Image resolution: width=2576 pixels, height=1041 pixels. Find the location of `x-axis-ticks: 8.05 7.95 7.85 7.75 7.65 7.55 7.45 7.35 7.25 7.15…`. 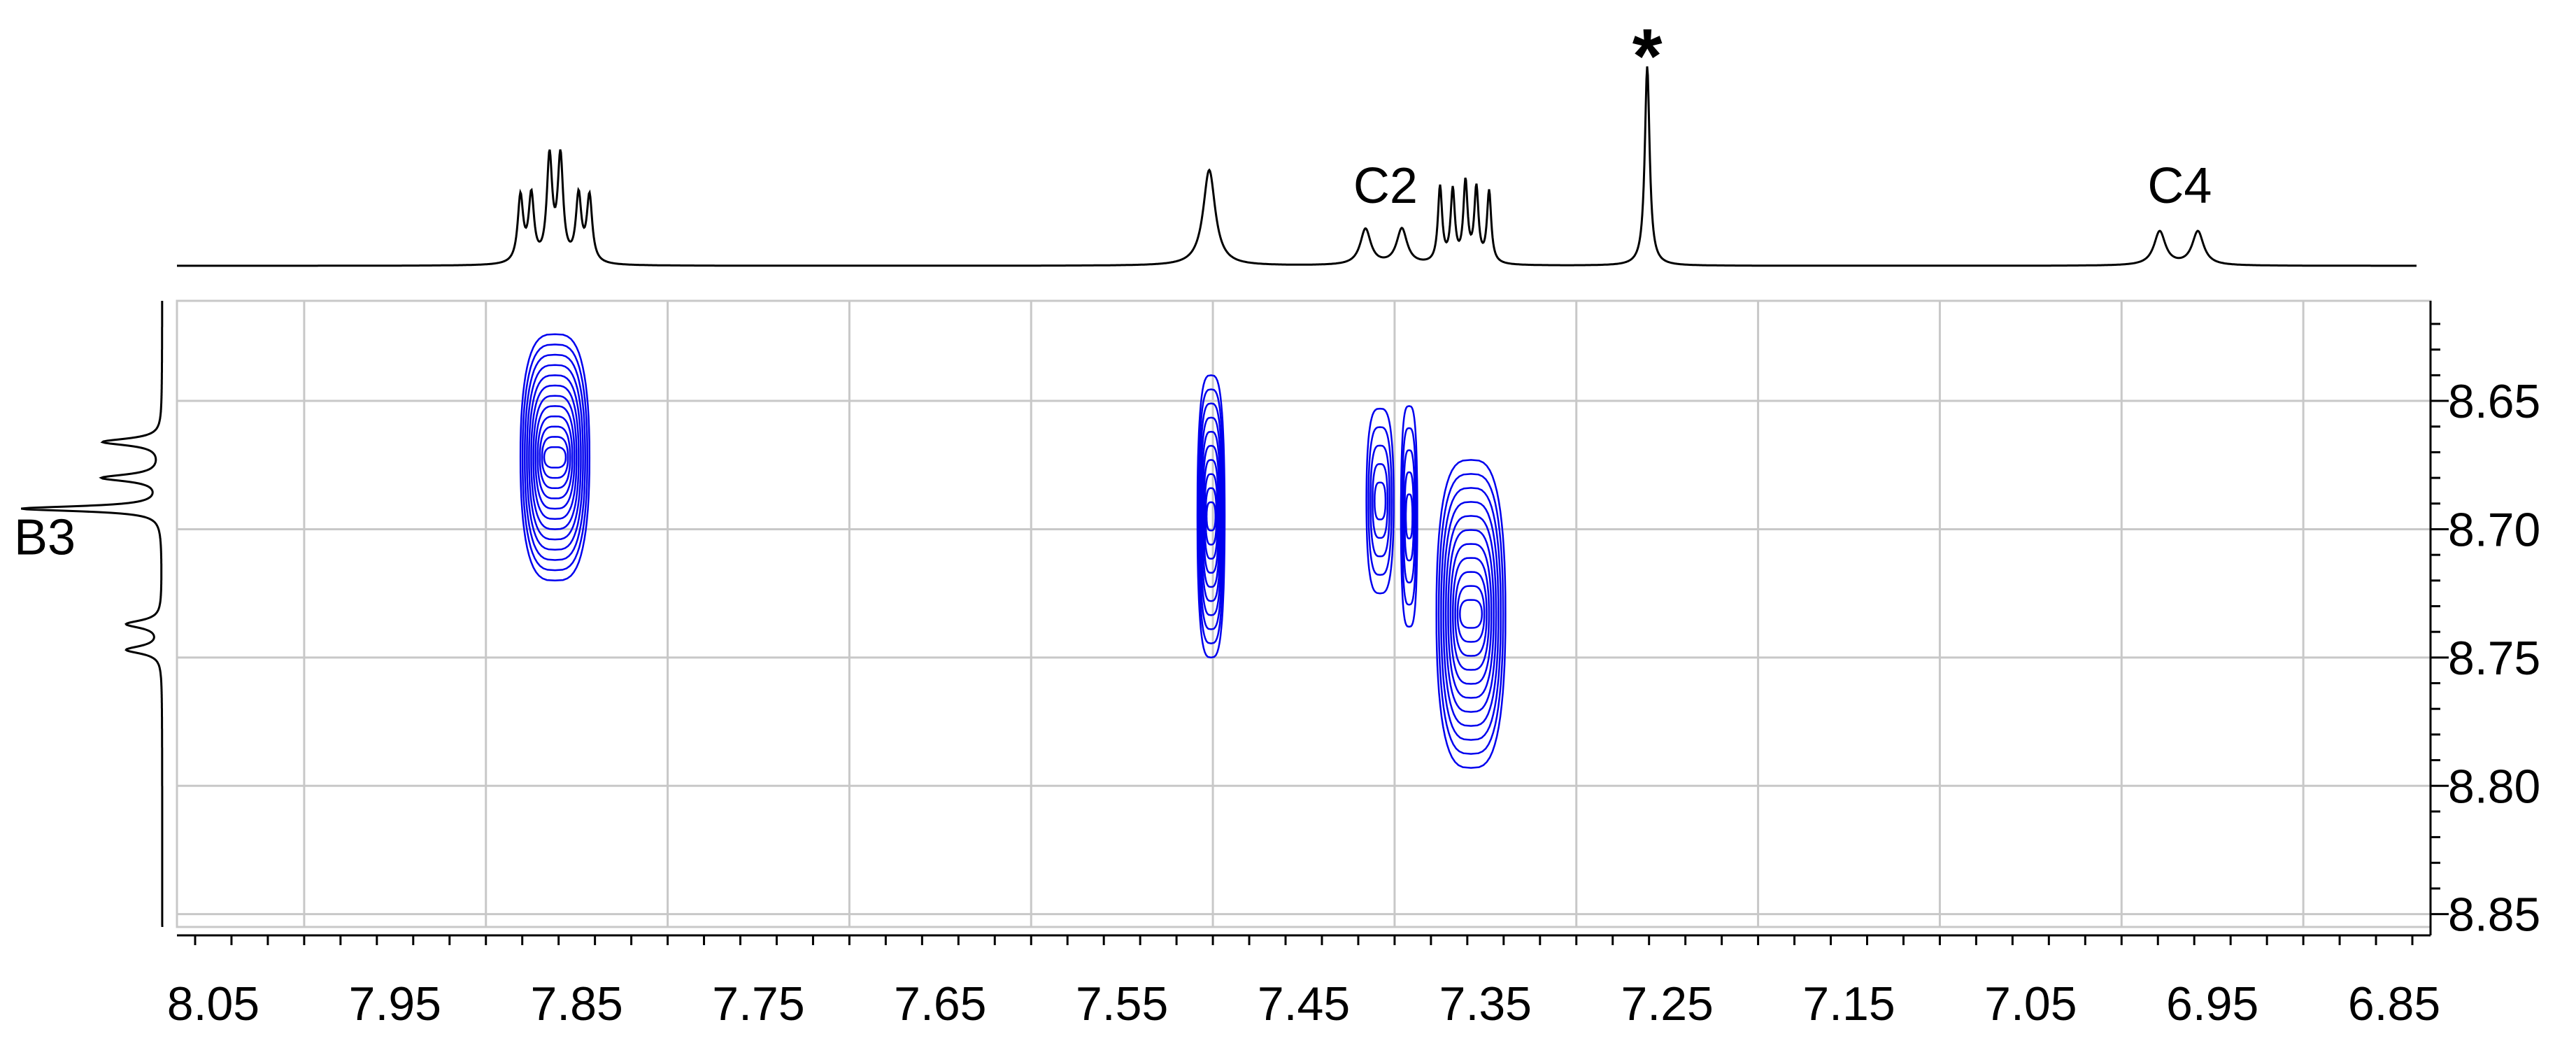

x-axis-ticks: 8.05 7.95 7.85 7.75 7.65 7.55 7.45 7.35 7.25 7.15… is located at coordinates (1303, 983).